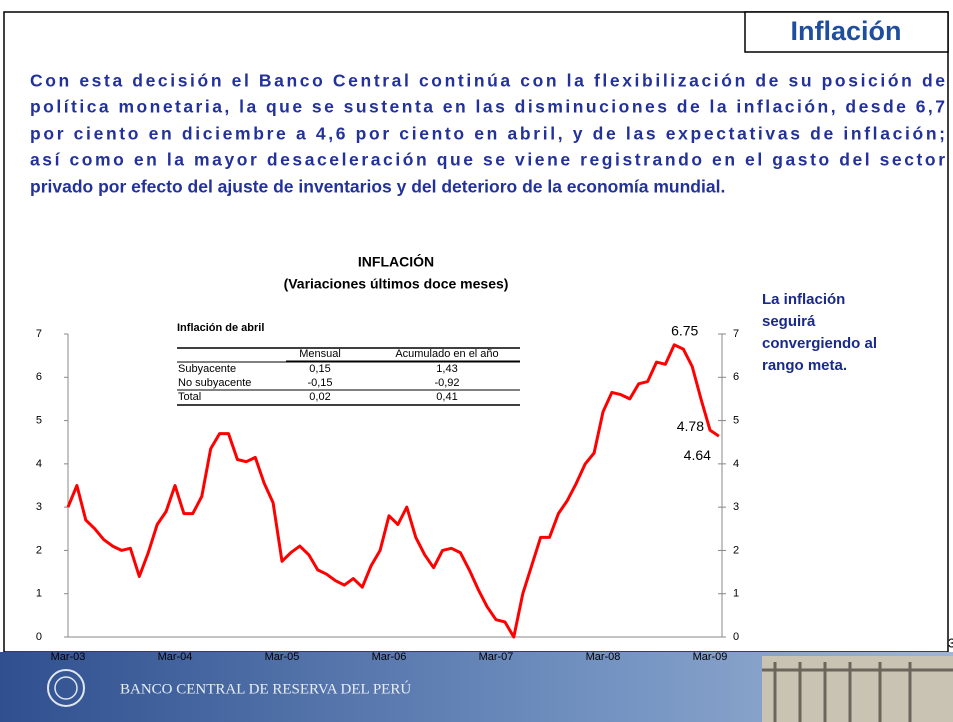 Image resolution: width=953 pixels, height=722 pixels. I want to click on footer-photo-detail, so click(857, 692).